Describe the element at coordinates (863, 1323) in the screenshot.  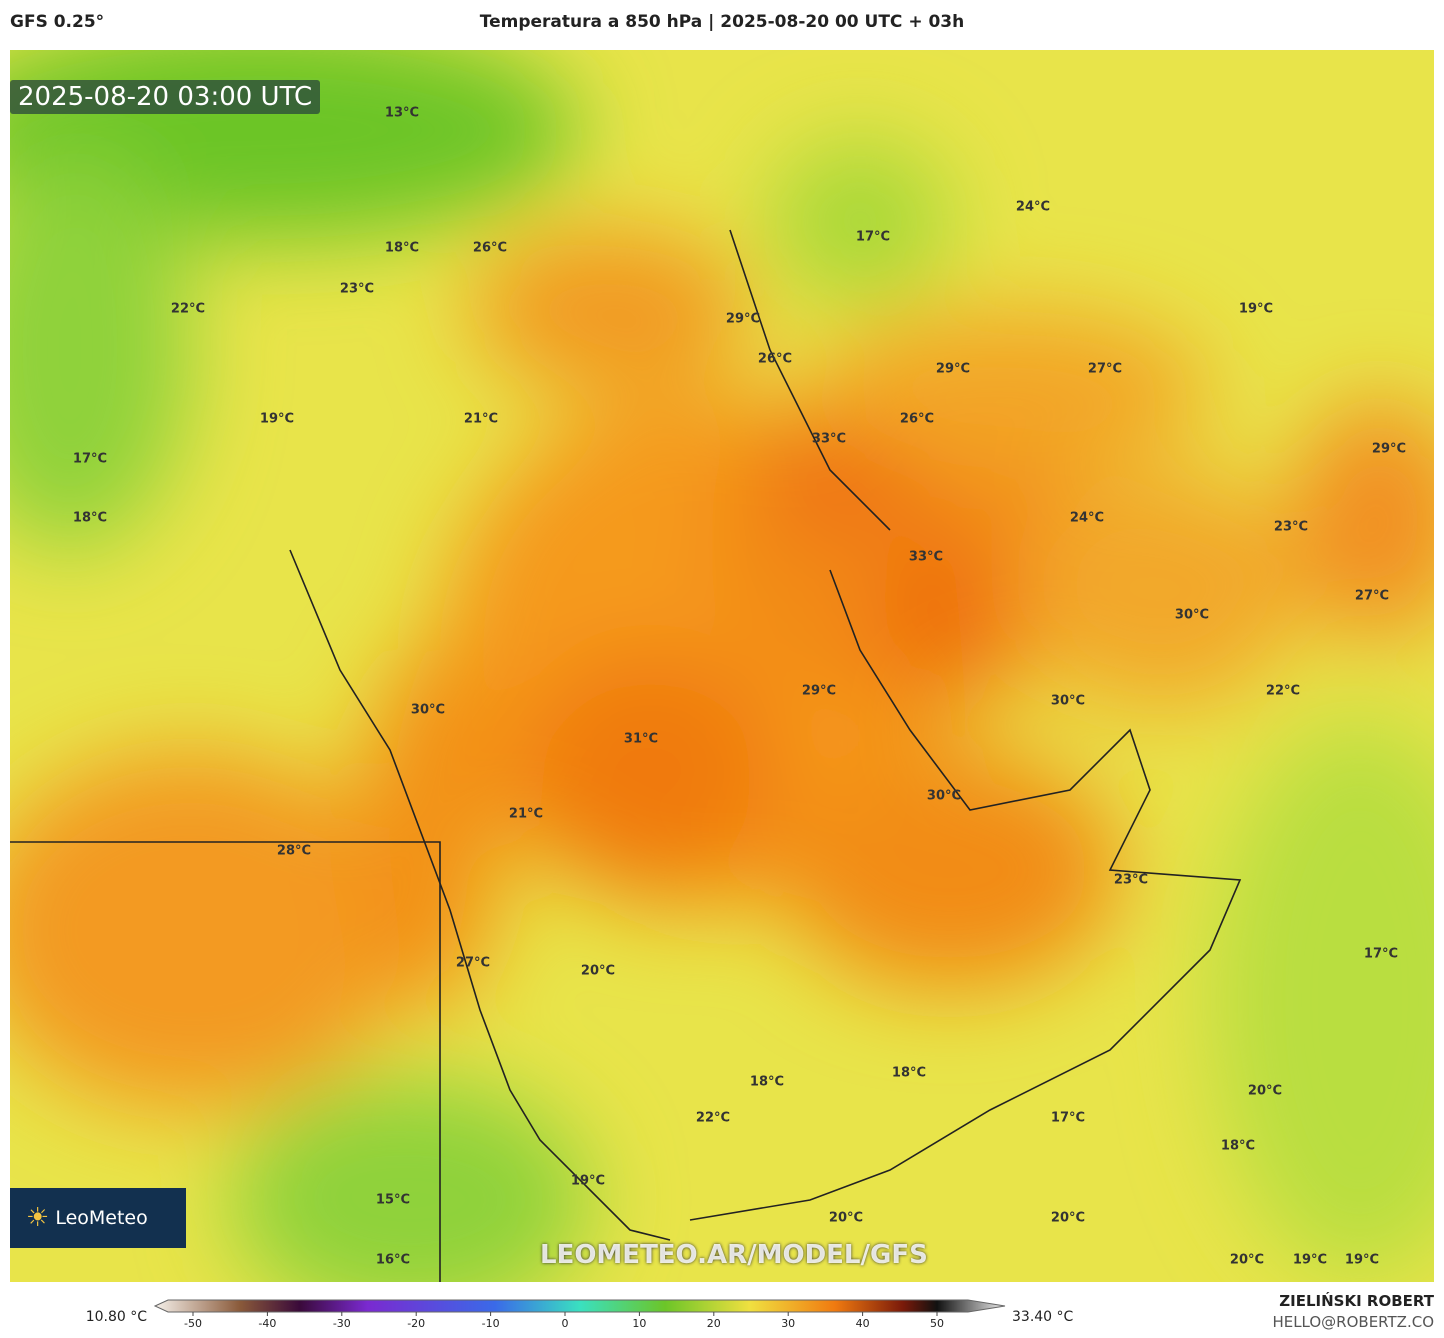
I see `tick-label: 40` at that location.